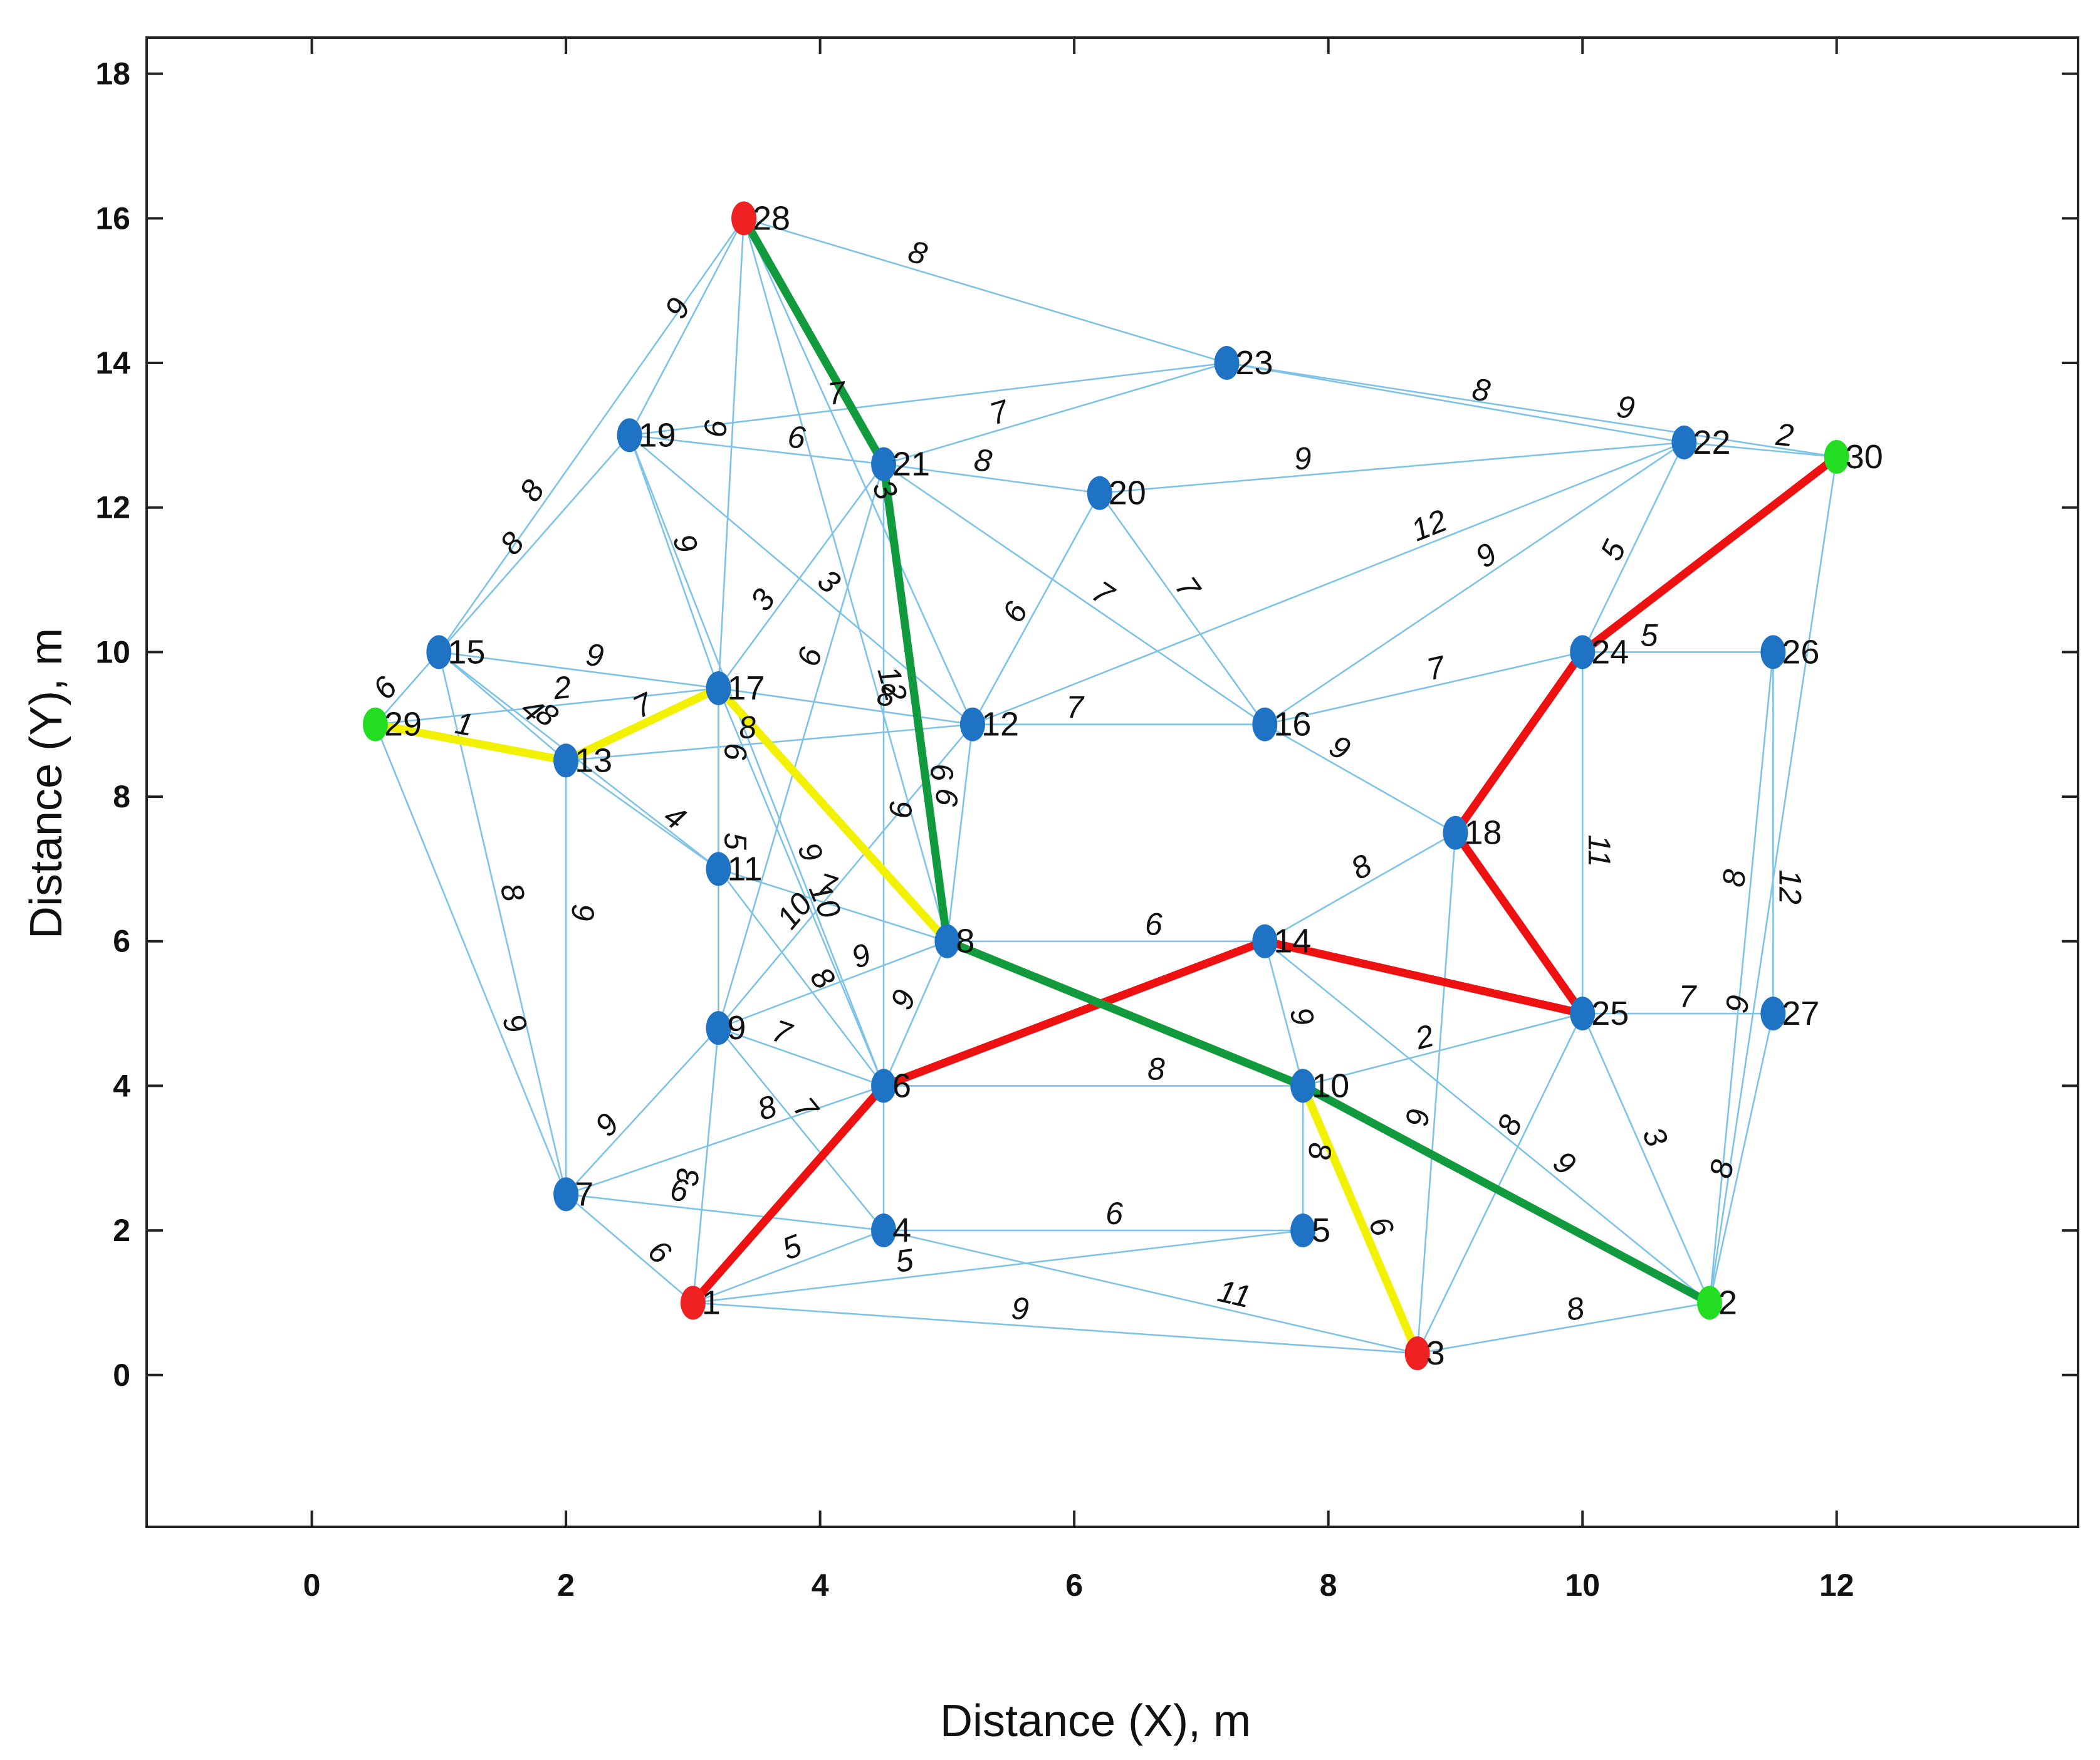 The width and height of the screenshot is (2100, 1760). What do you see at coordinates (566, 1585) in the screenshot?
I see `x-tick-label-2: 2` at bounding box center [566, 1585].